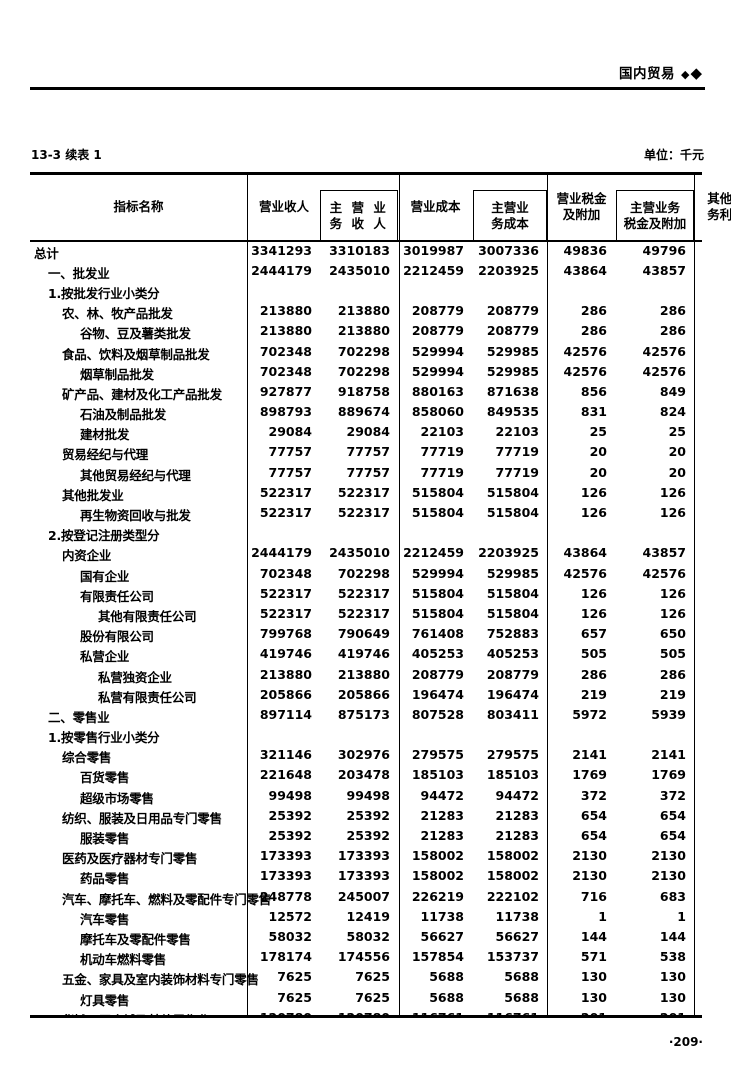 This screenshot has height=1076, width=731. Describe the element at coordinates (290, 472) in the screenshot. I see `cell-oper_income: 77757` at that location.